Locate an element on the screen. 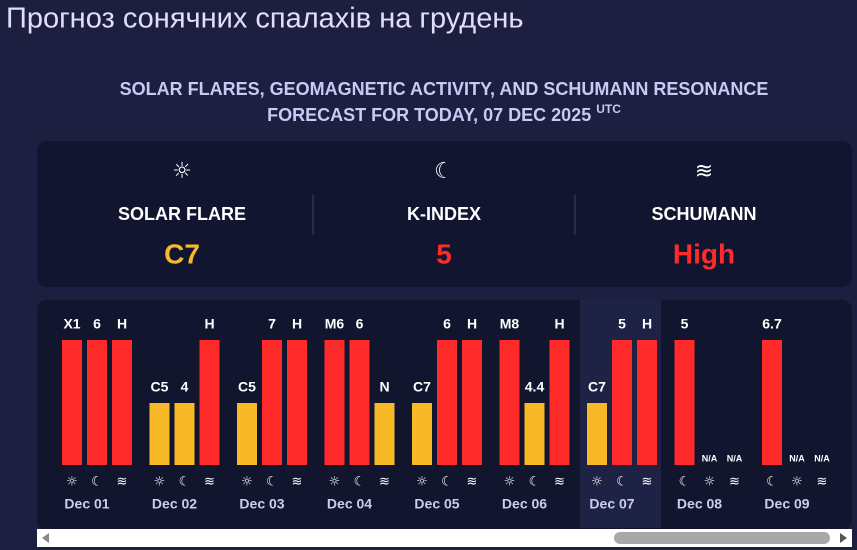 Image resolution: width=857 pixels, height=550 pixels. bar-label: 4 is located at coordinates (185, 387).